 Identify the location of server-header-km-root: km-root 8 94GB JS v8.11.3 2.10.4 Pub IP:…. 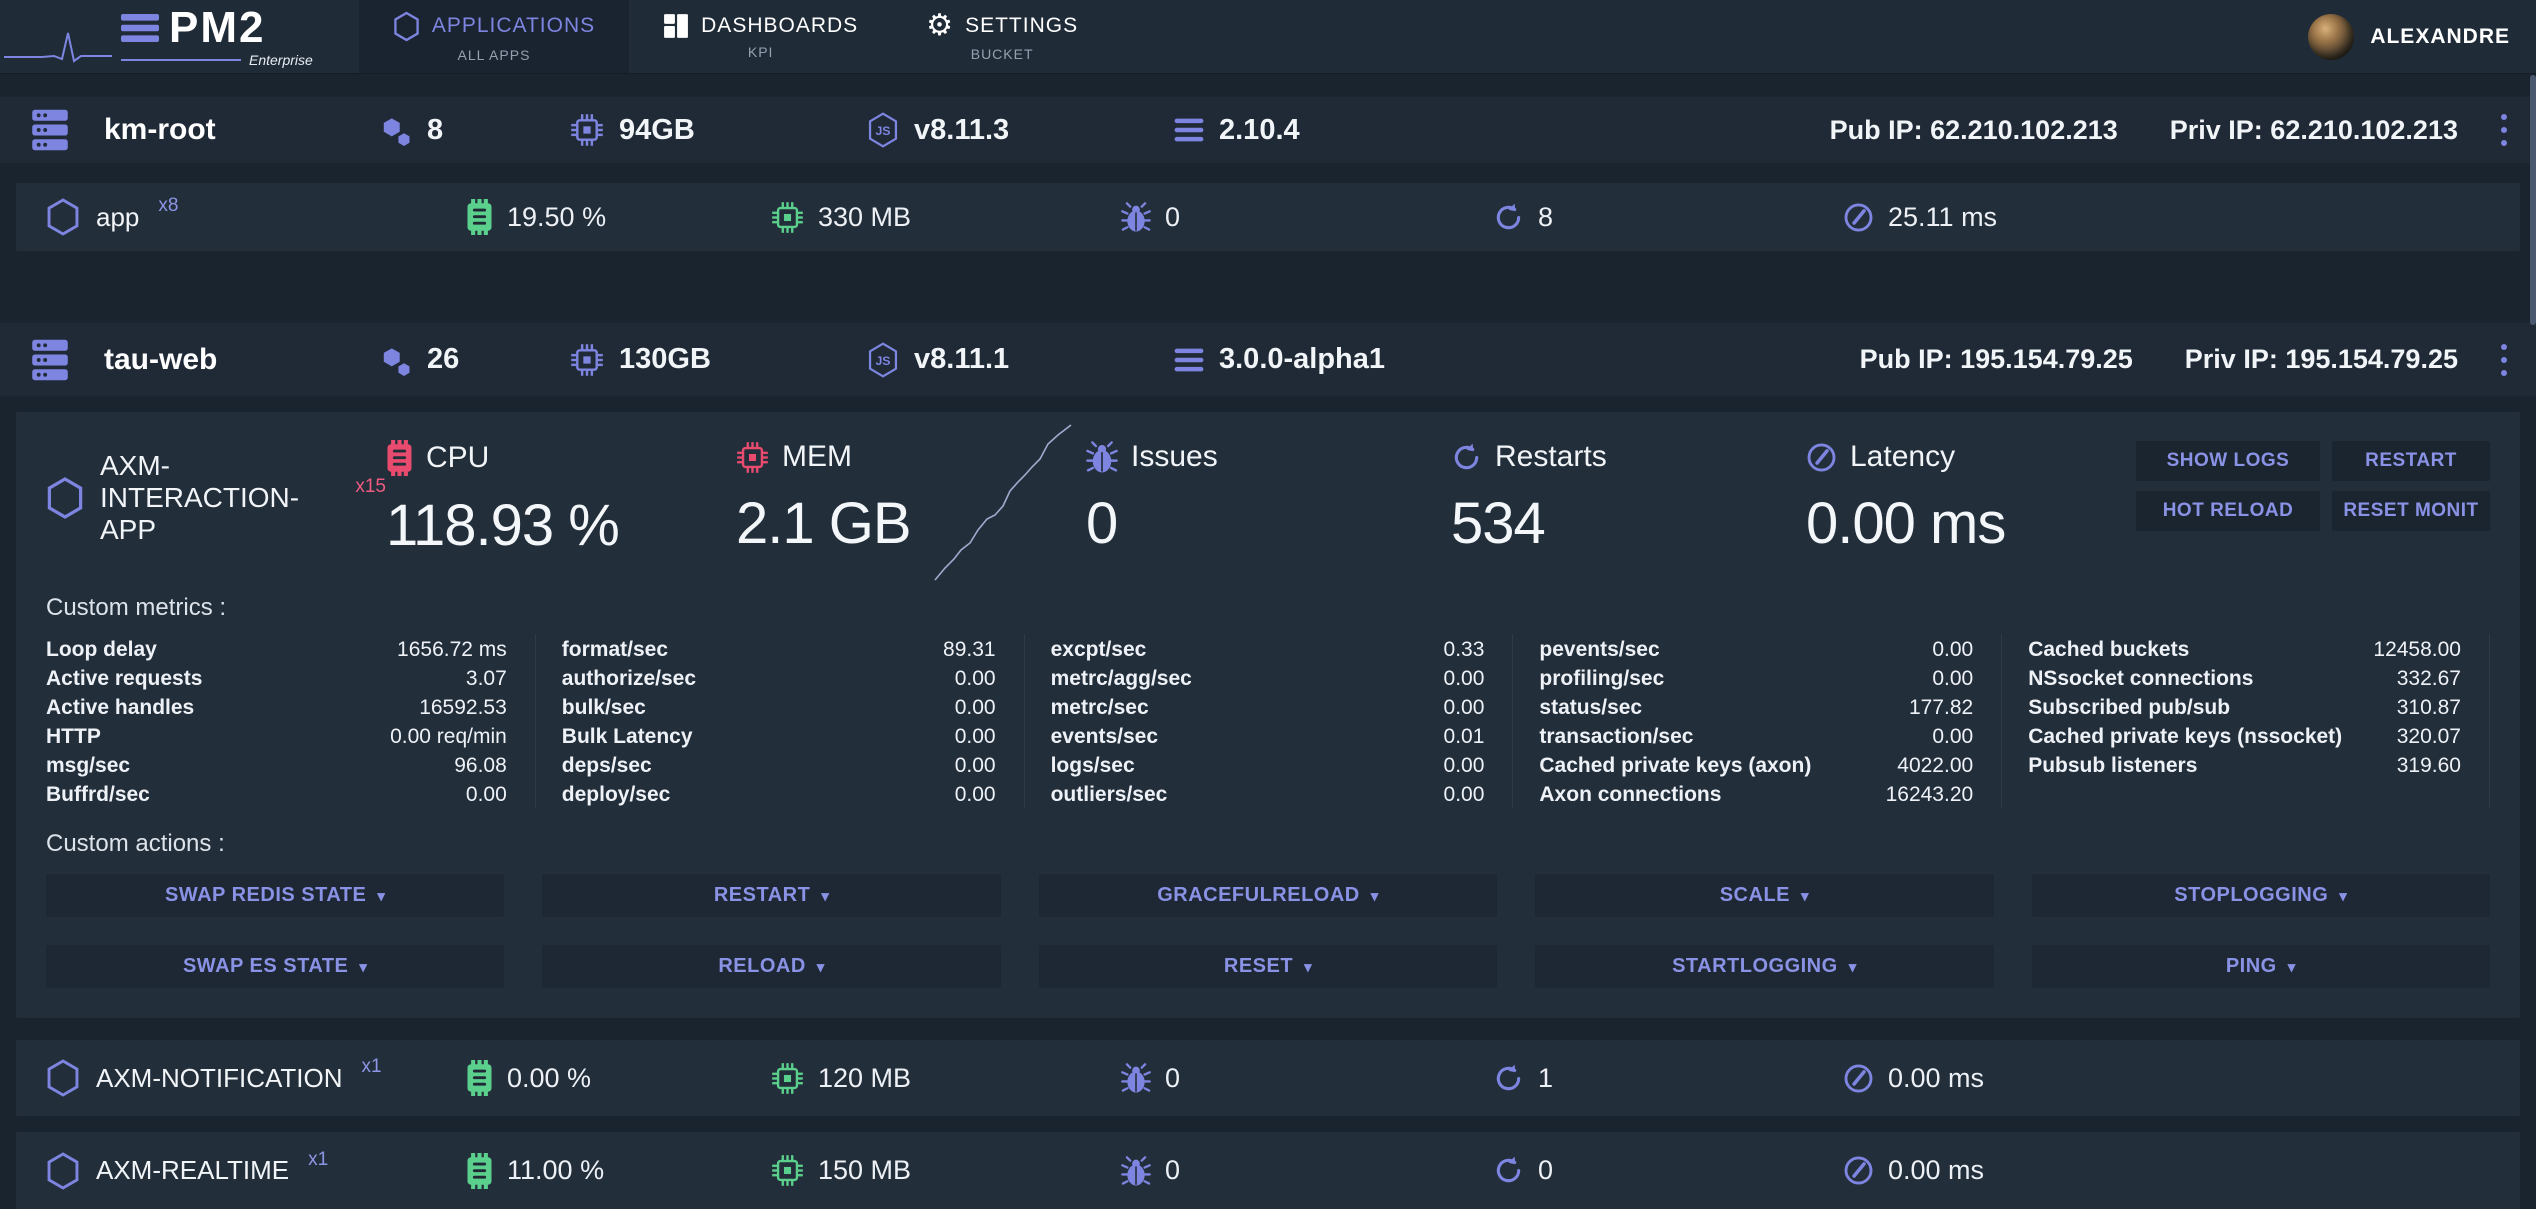
(1268, 130).